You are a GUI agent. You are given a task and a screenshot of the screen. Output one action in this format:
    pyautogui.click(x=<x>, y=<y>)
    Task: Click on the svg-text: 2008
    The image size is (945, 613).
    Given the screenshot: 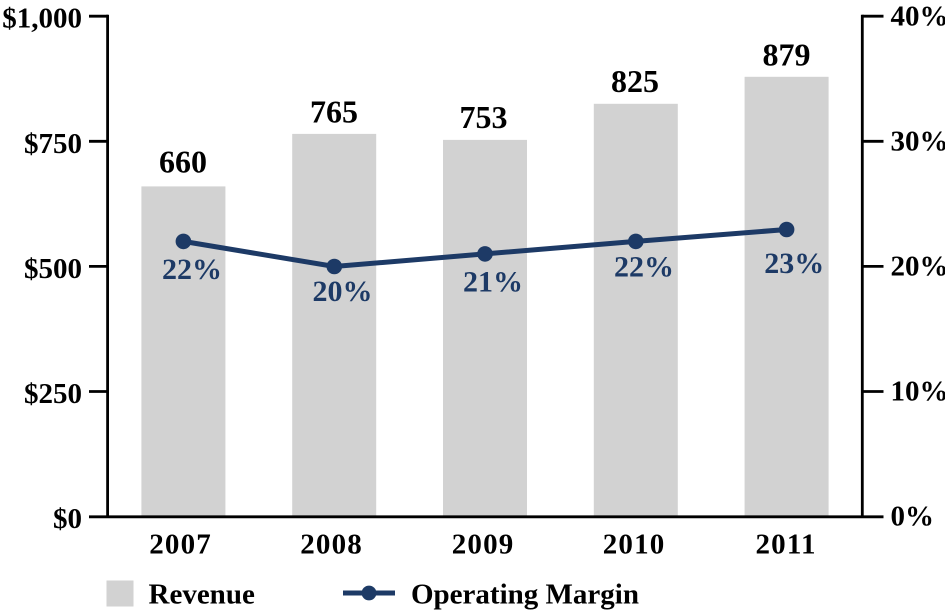 What is the action you would take?
    pyautogui.click(x=331, y=545)
    